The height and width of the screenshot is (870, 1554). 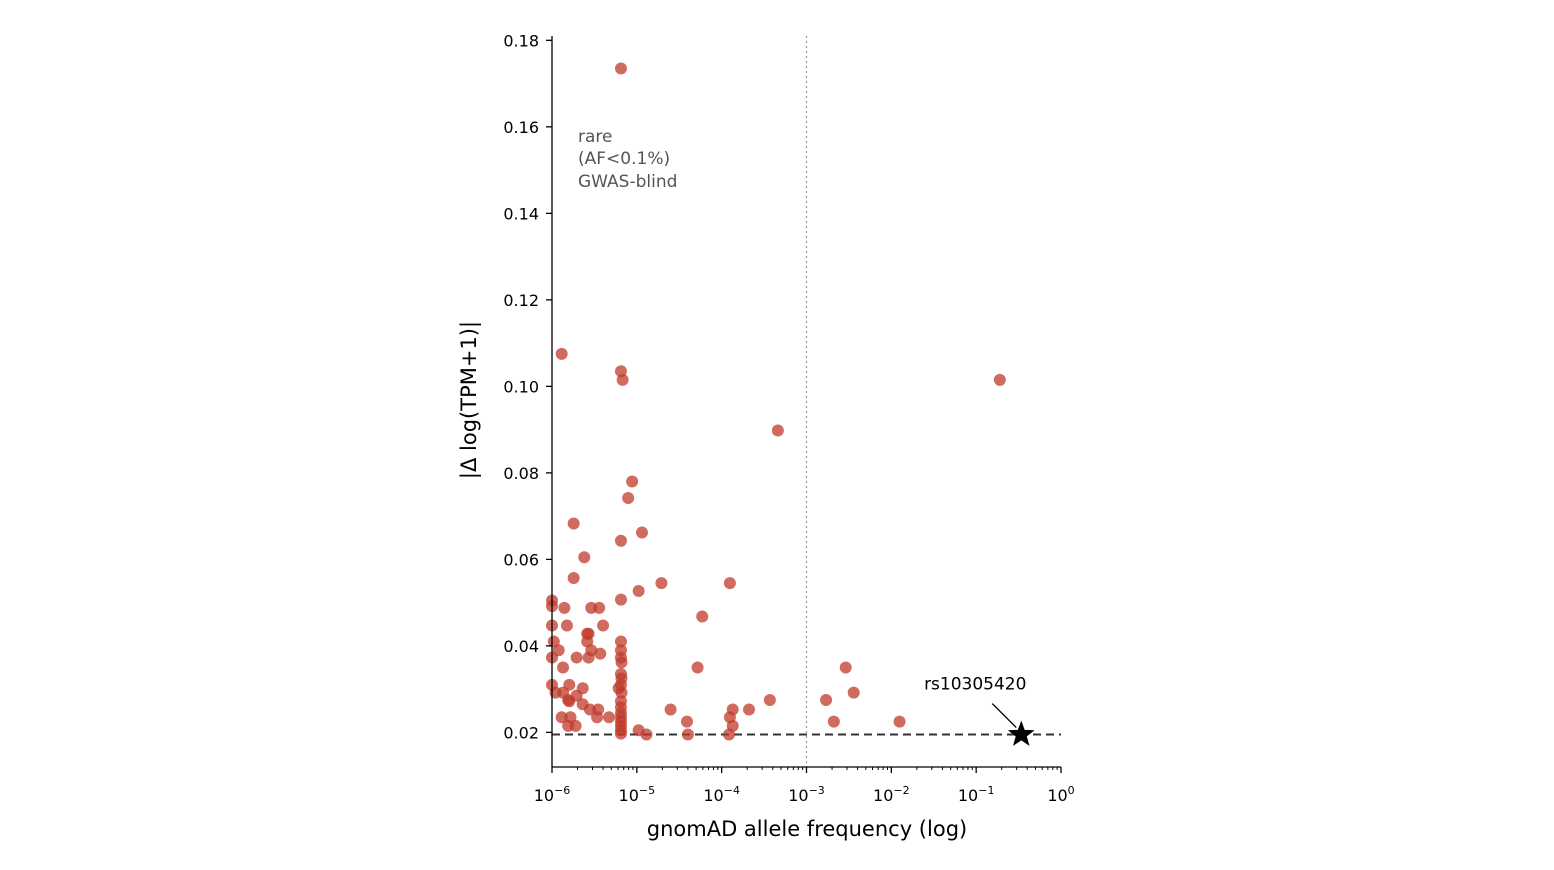 I want to click on callout-arrow, so click(x=1004, y=716).